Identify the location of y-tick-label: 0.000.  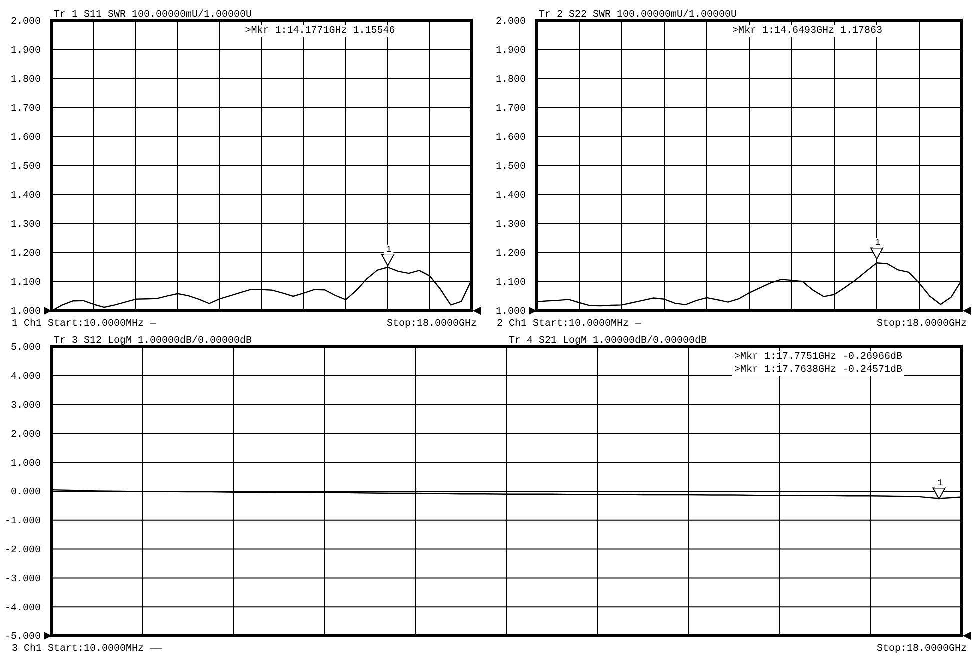
(25, 493).